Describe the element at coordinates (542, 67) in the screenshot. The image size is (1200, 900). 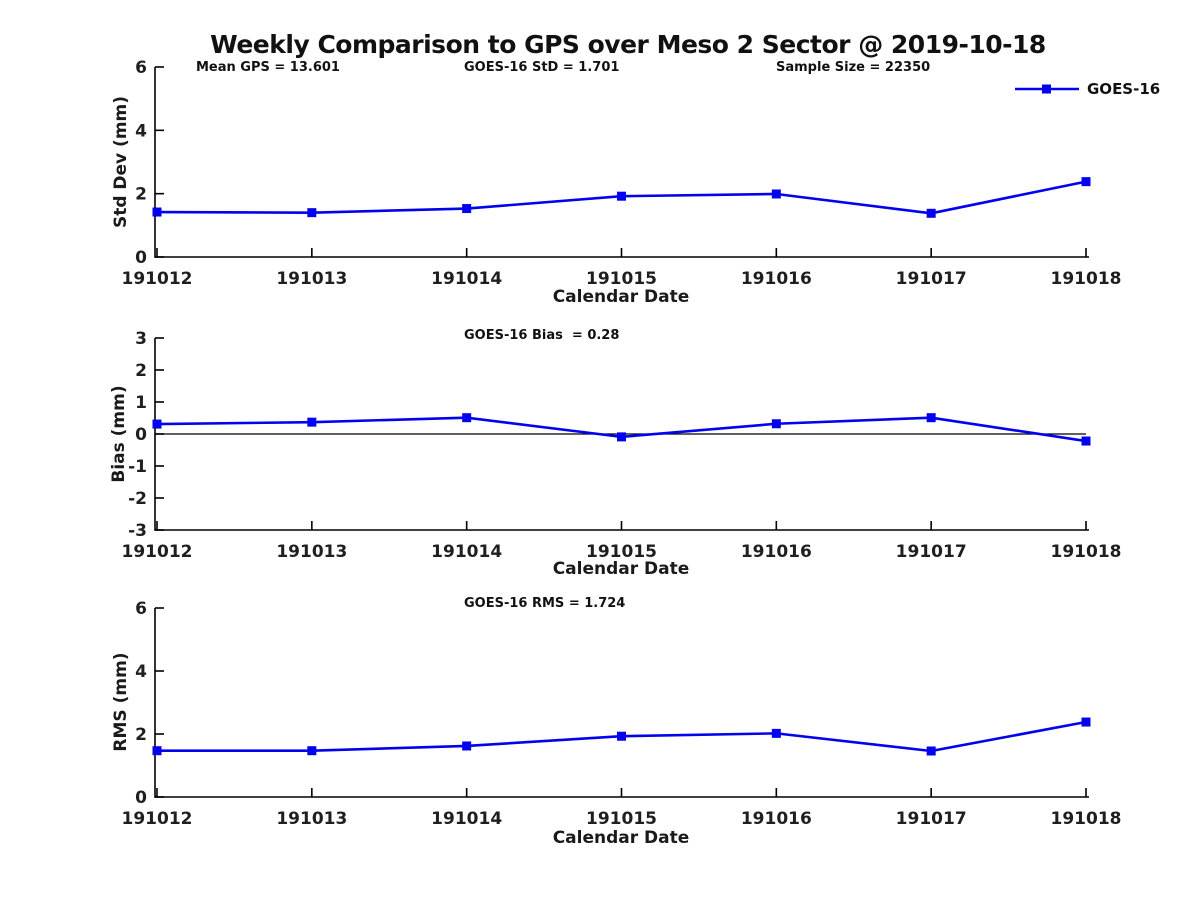
I see `annotation-goes16-std: GOES-16 StD = 1.701` at that location.